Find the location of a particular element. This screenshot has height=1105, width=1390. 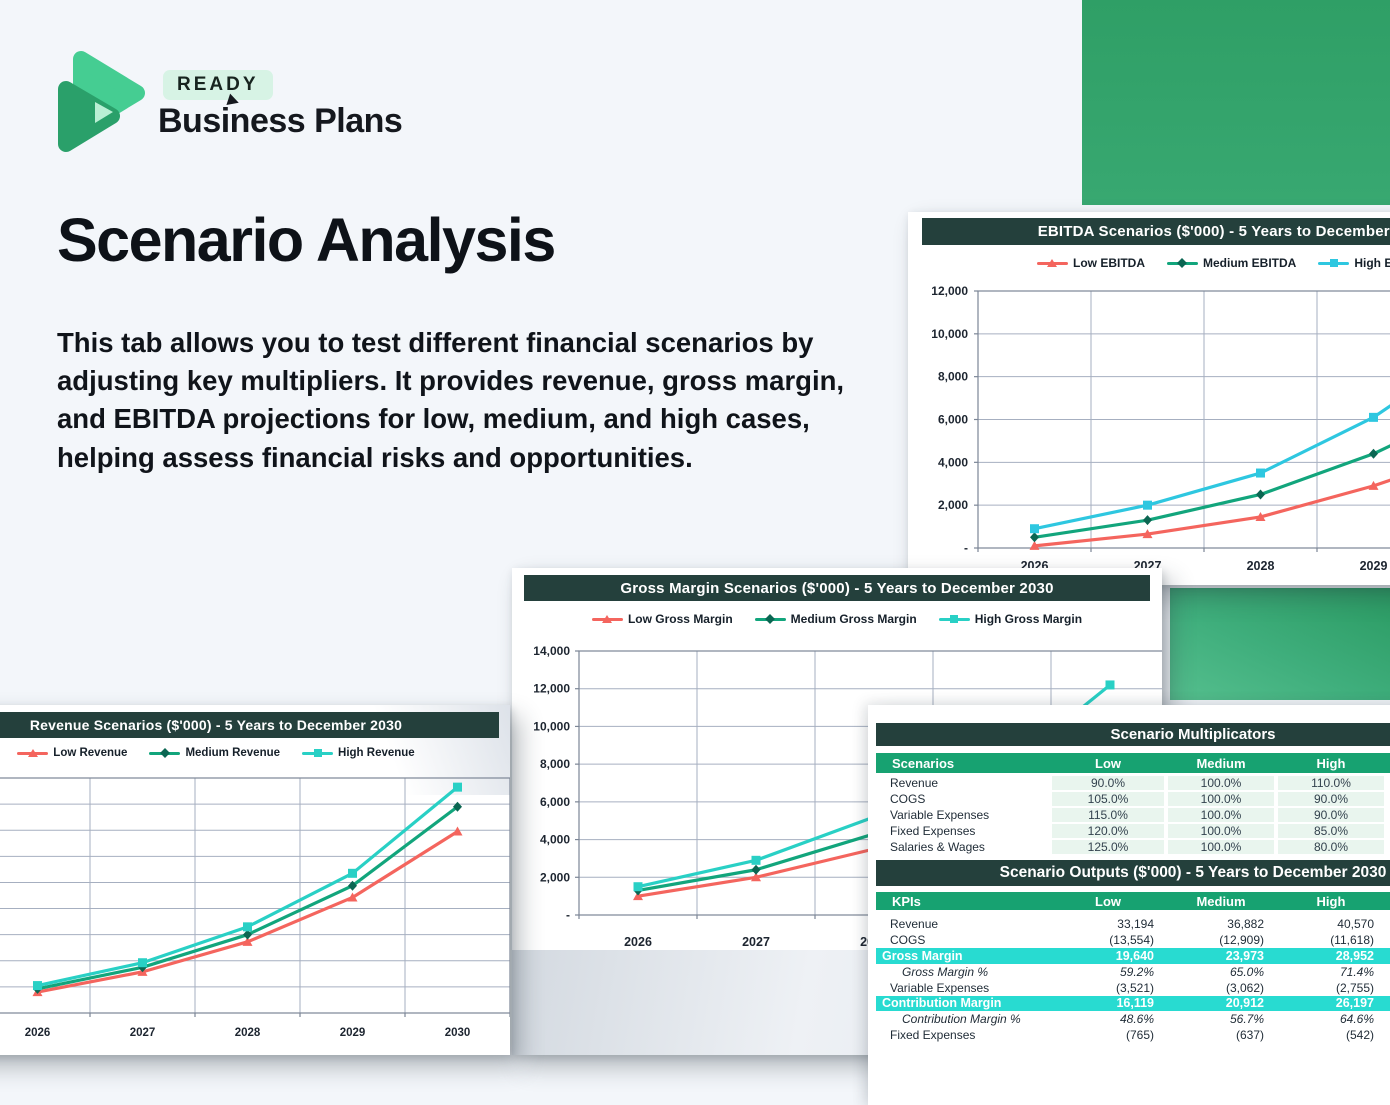

multiplier-value: 80.0% is located at coordinates (1331, 847).